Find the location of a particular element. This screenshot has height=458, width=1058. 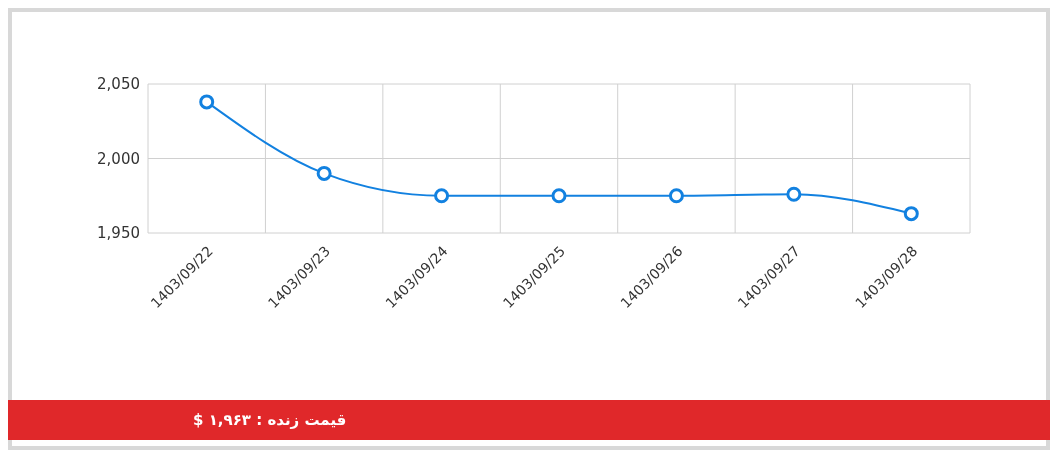

y-tick-label: 2,000 is located at coordinates (118, 158).